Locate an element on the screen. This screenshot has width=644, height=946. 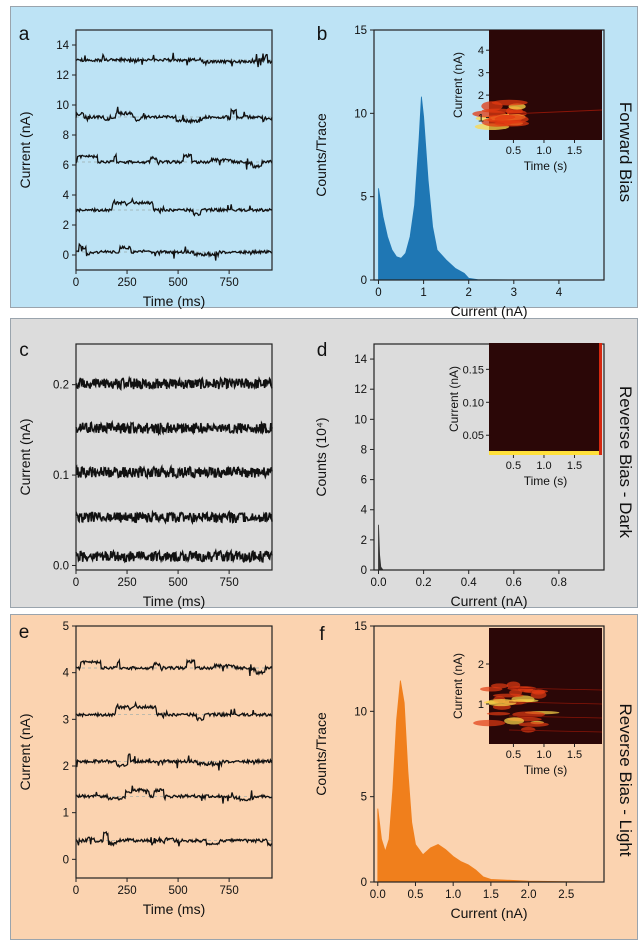
y-tick-label-d-7: 14 is located at coordinates (360, 360).